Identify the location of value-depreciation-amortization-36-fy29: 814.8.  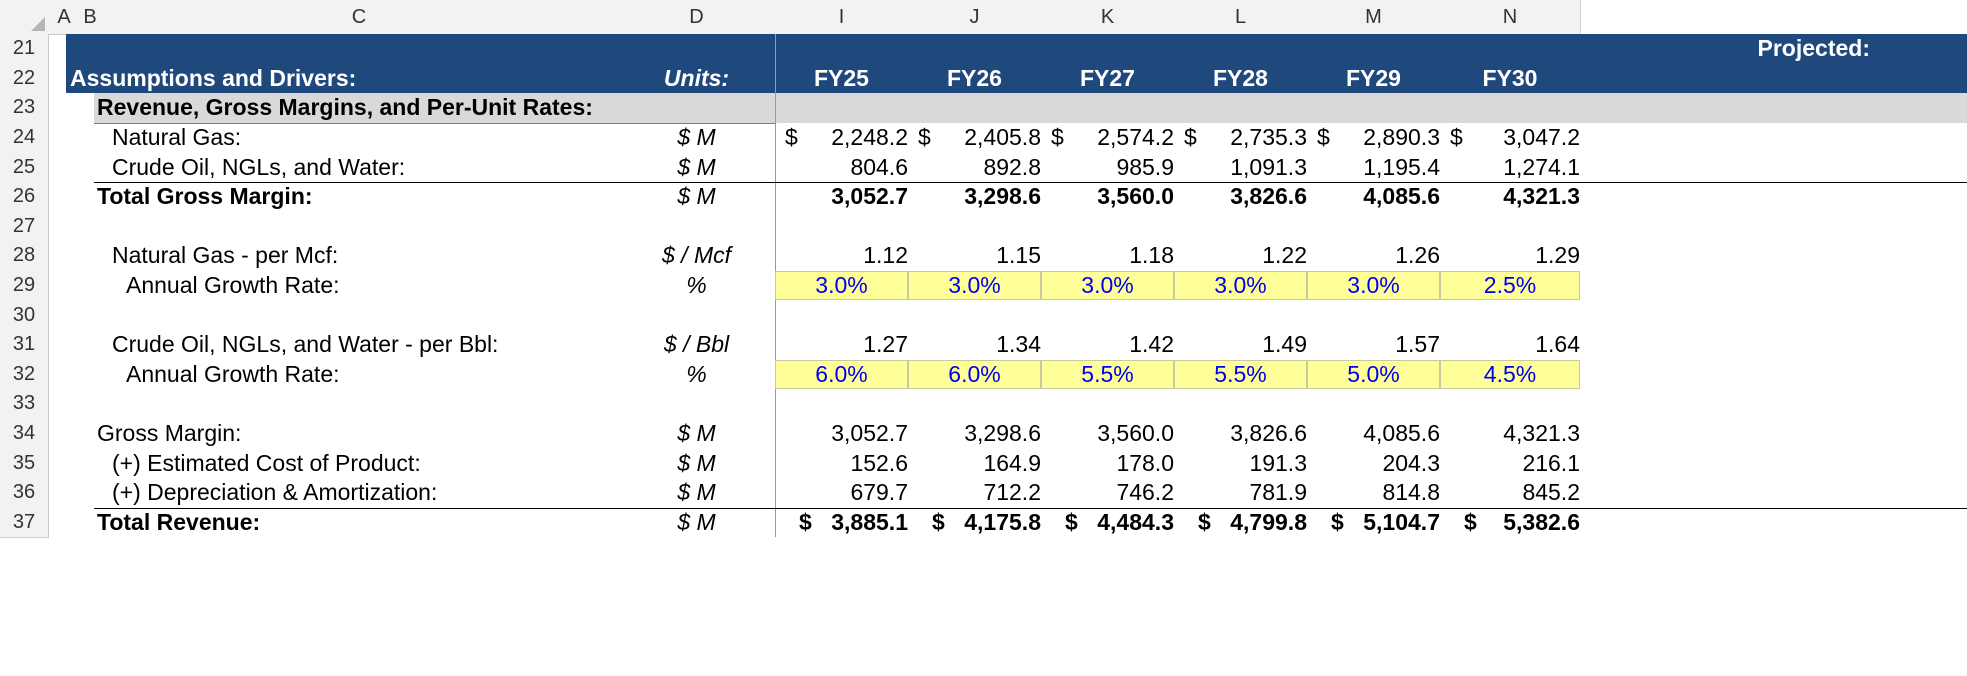
(1411, 492).